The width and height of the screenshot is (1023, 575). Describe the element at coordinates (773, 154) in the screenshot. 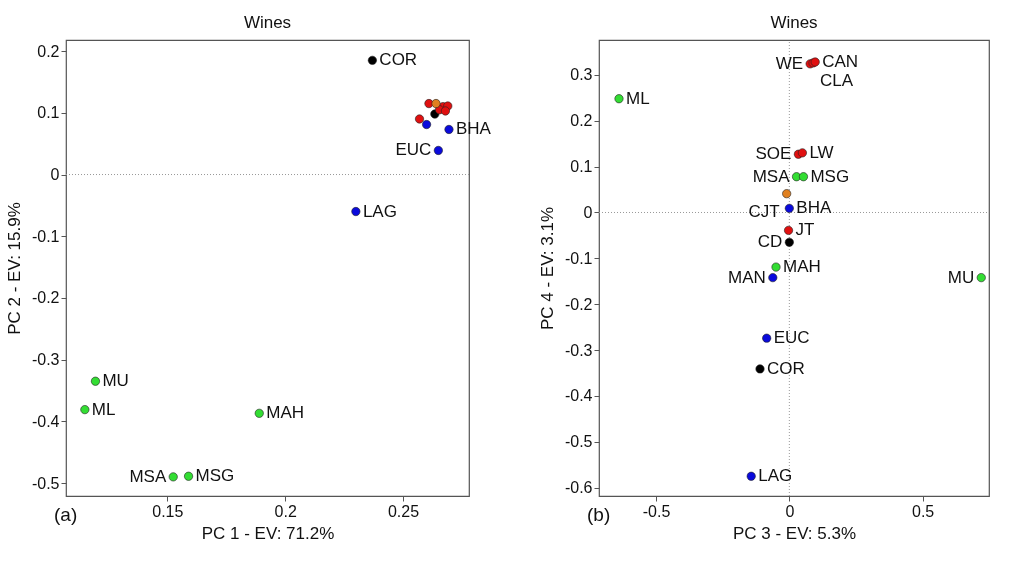

I see `annotation: SOE` at that location.